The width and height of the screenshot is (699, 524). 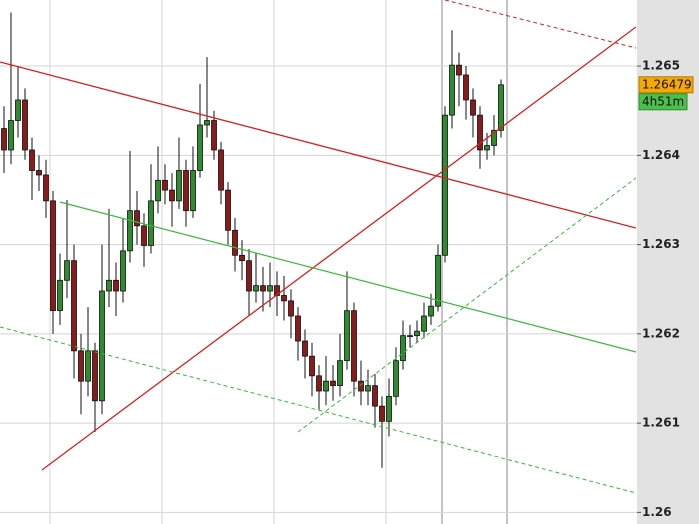 I want to click on last-price-label: 1.26479, so click(x=667, y=84).